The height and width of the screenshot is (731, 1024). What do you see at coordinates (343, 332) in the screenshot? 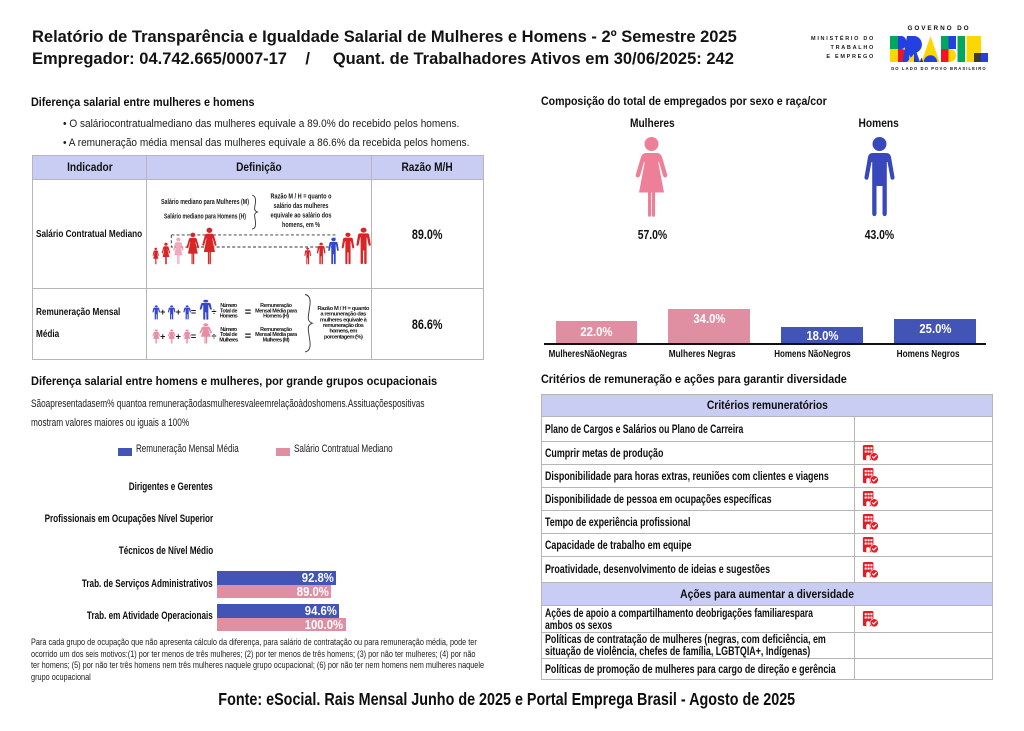
I see `svg-text: homens, em` at bounding box center [343, 332].